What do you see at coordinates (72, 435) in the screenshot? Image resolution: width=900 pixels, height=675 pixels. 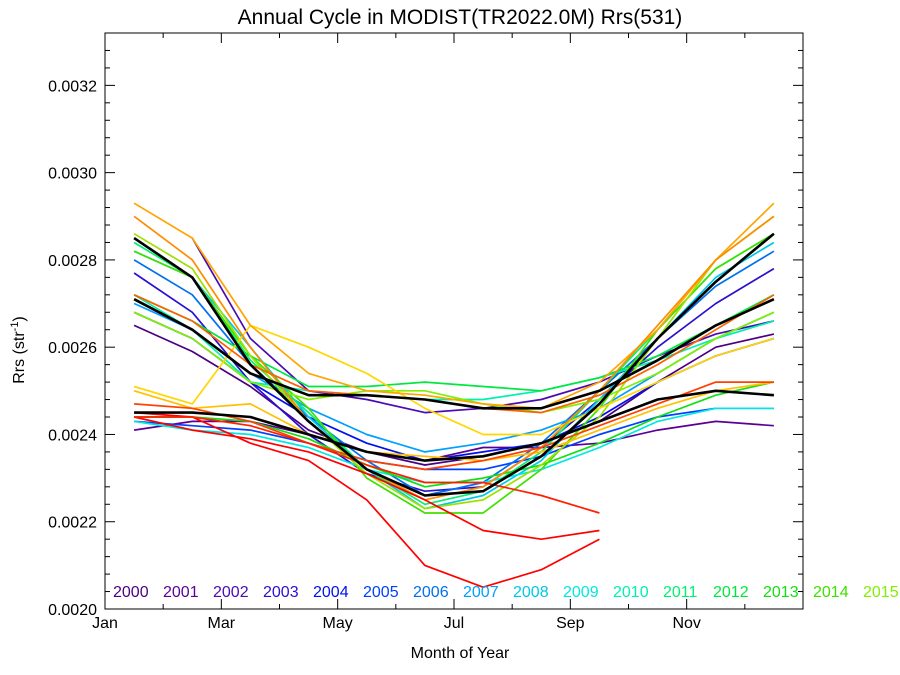 I see `y-tick-label: 0.0024` at bounding box center [72, 435].